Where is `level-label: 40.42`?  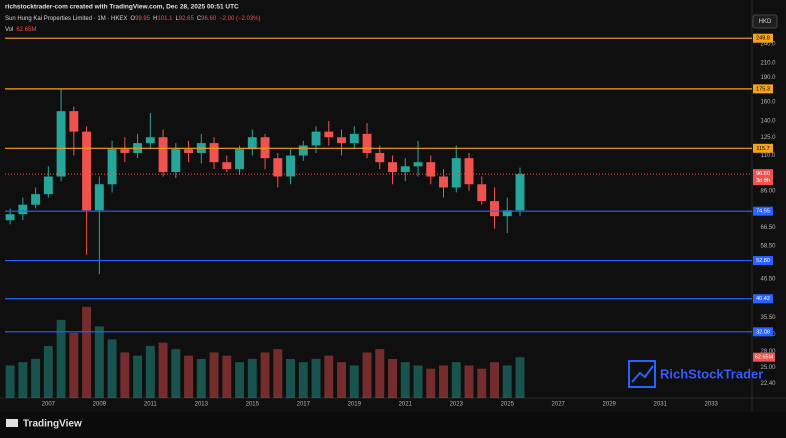 level-label: 40.42 is located at coordinates (763, 299).